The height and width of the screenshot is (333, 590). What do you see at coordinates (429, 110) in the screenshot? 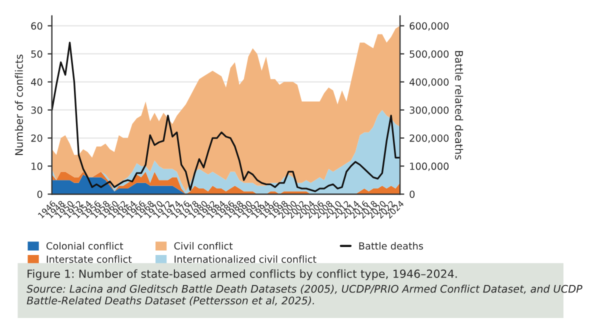
I see `y2-tick-label: 300,000` at bounding box center [429, 110].